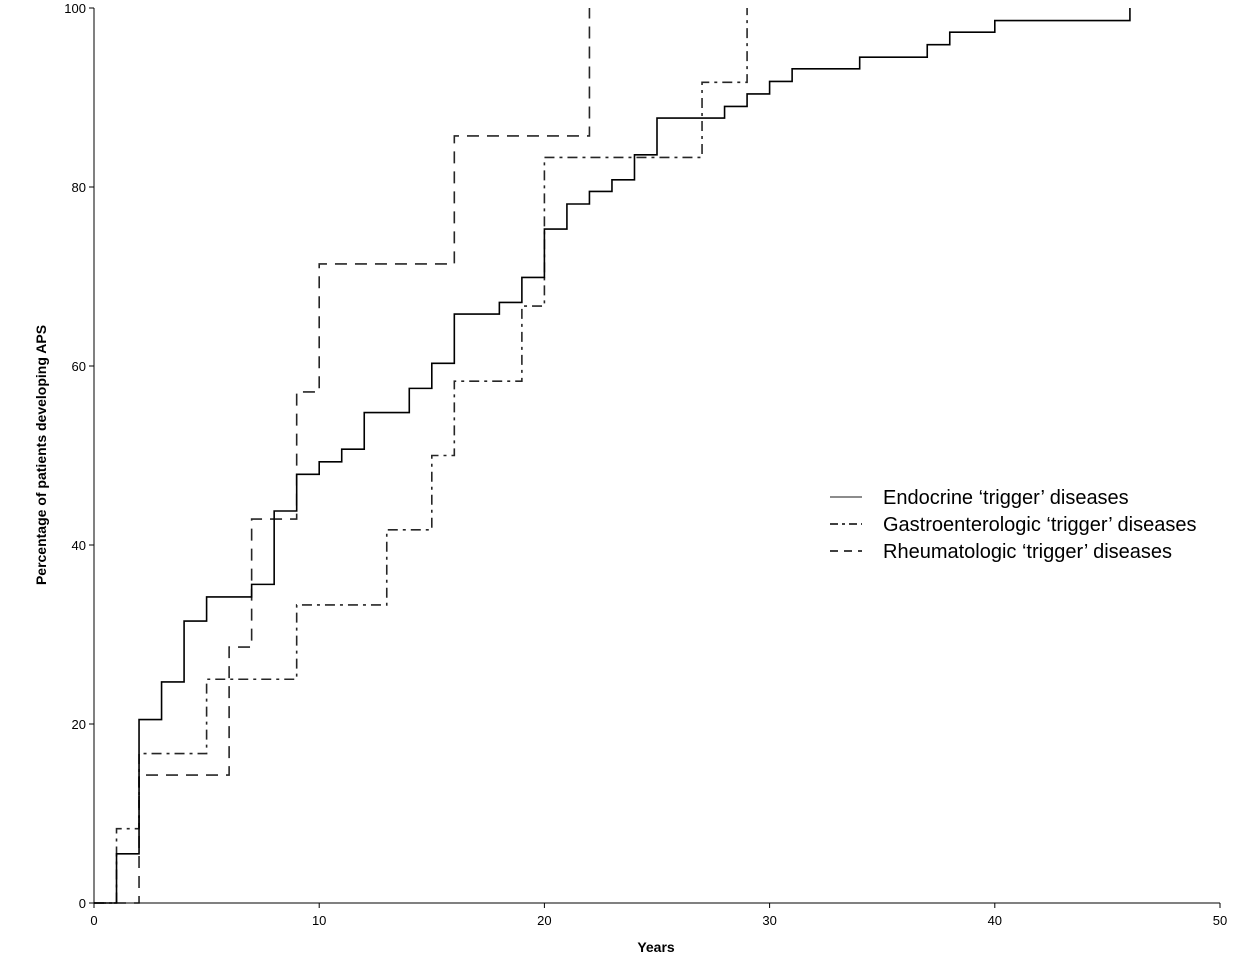 This screenshot has height=964, width=1236. Describe the element at coordinates (656, 947) in the screenshot. I see `x-axis-title: Years` at that location.